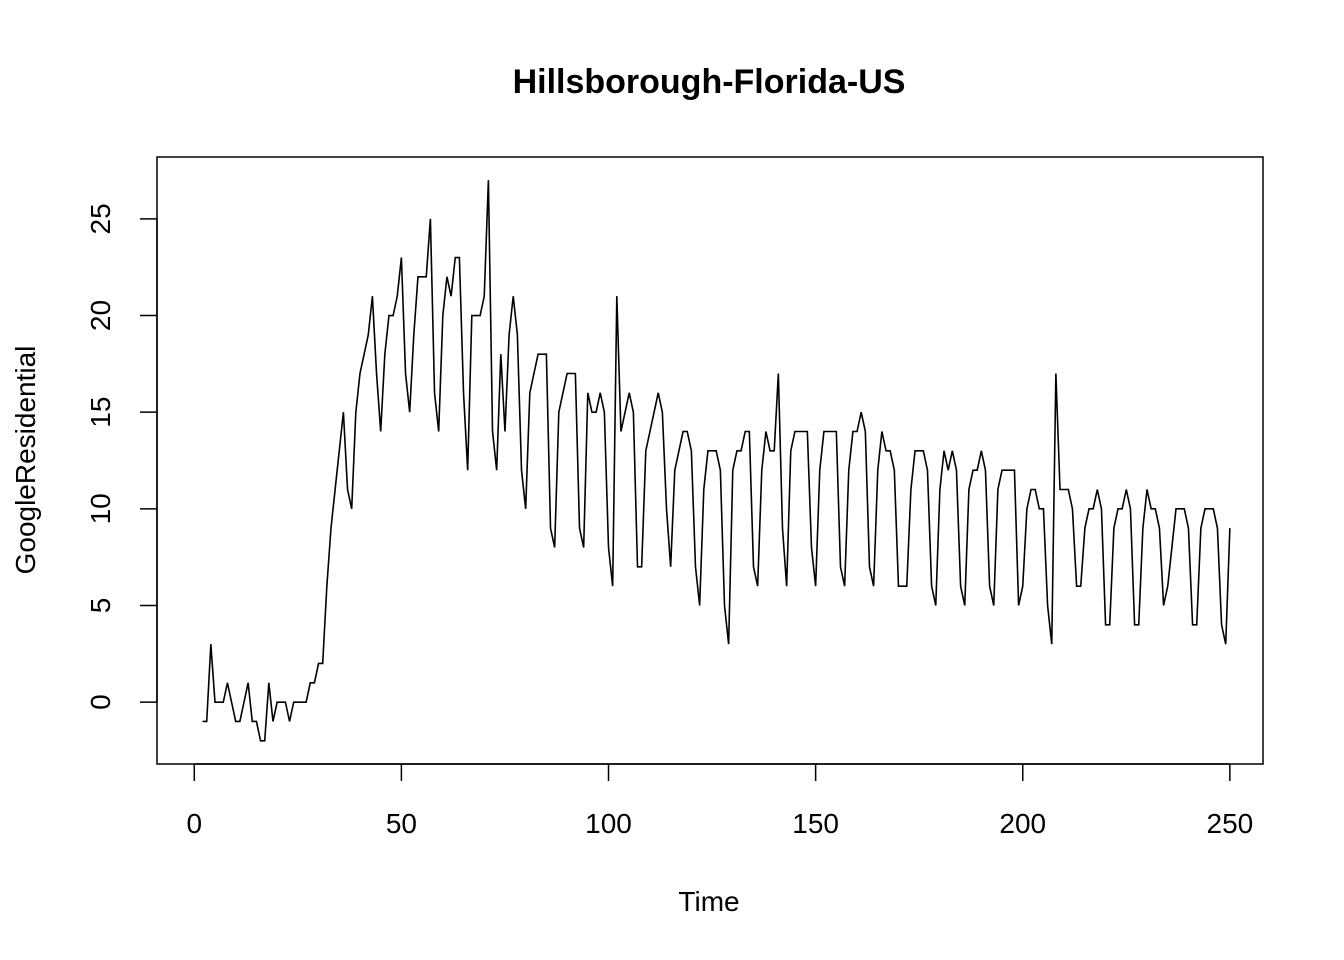  What do you see at coordinates (1230, 823) in the screenshot?
I see `x-tick-label: 250` at bounding box center [1230, 823].